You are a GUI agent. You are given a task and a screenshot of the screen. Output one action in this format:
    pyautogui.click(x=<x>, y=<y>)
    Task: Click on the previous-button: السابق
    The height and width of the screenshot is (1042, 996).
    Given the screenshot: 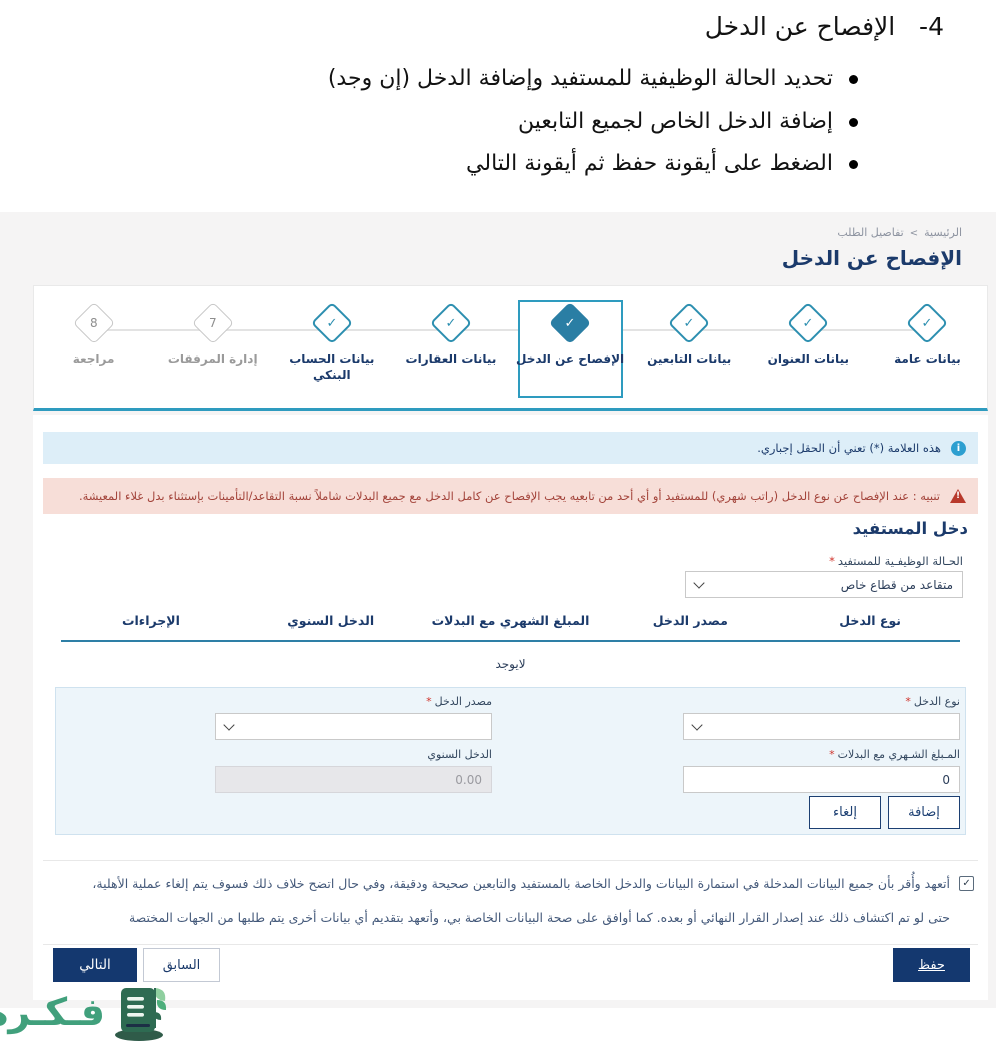 What is the action you would take?
    pyautogui.click(x=181, y=965)
    